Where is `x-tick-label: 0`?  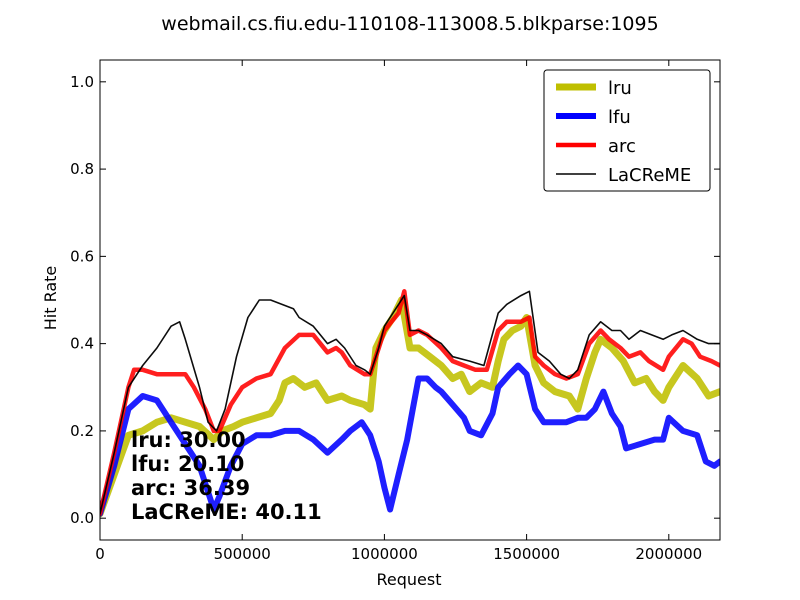
x-tick-label: 0 is located at coordinates (100, 554).